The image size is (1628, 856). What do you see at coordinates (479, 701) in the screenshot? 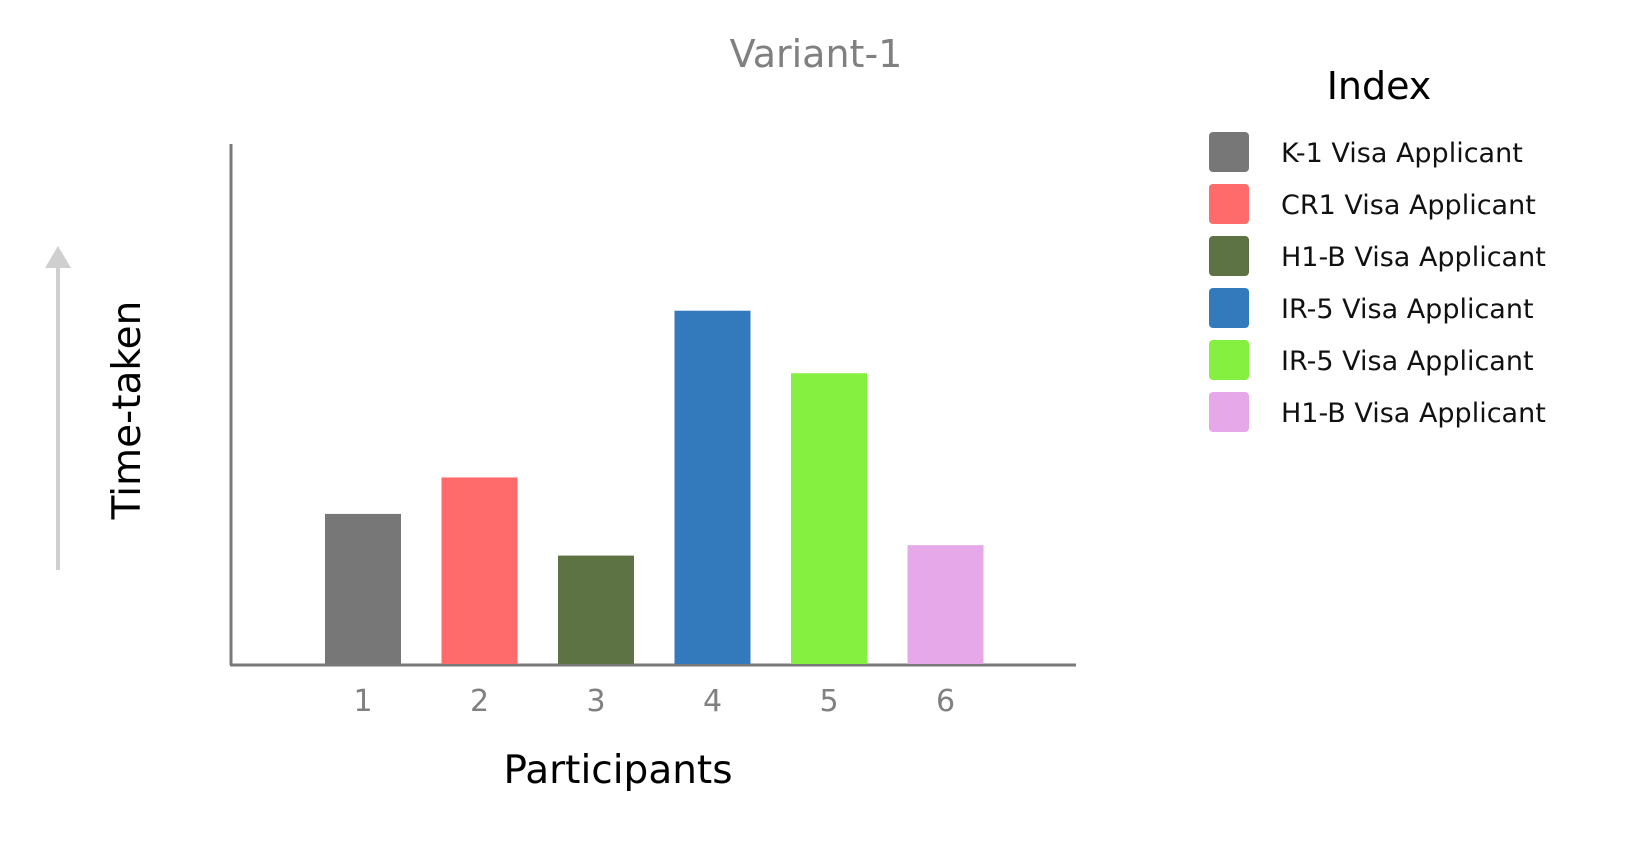
I see `x-tick-label: 2` at bounding box center [479, 701].